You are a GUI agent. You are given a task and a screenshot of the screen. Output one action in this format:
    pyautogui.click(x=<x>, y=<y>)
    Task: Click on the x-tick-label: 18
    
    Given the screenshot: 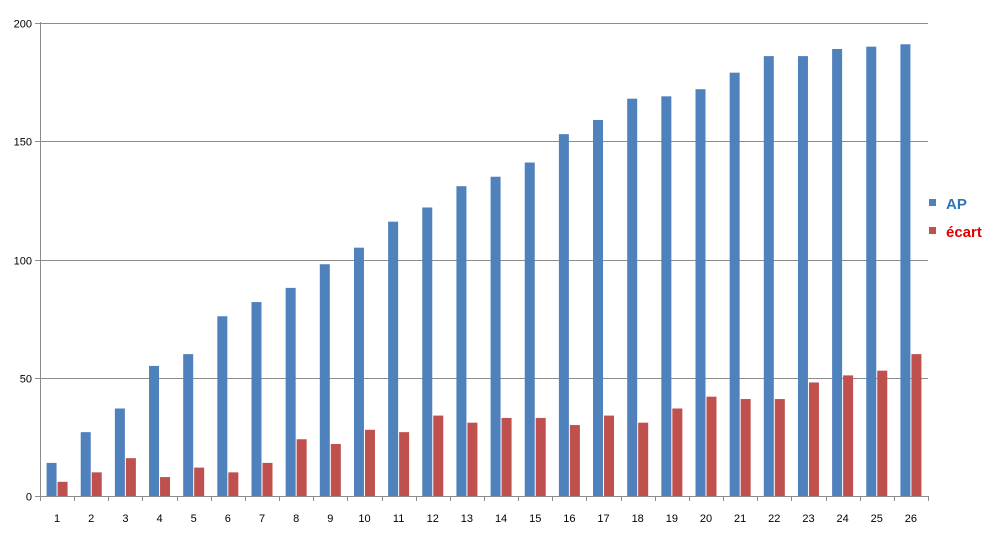 What is the action you would take?
    pyautogui.click(x=638, y=519)
    